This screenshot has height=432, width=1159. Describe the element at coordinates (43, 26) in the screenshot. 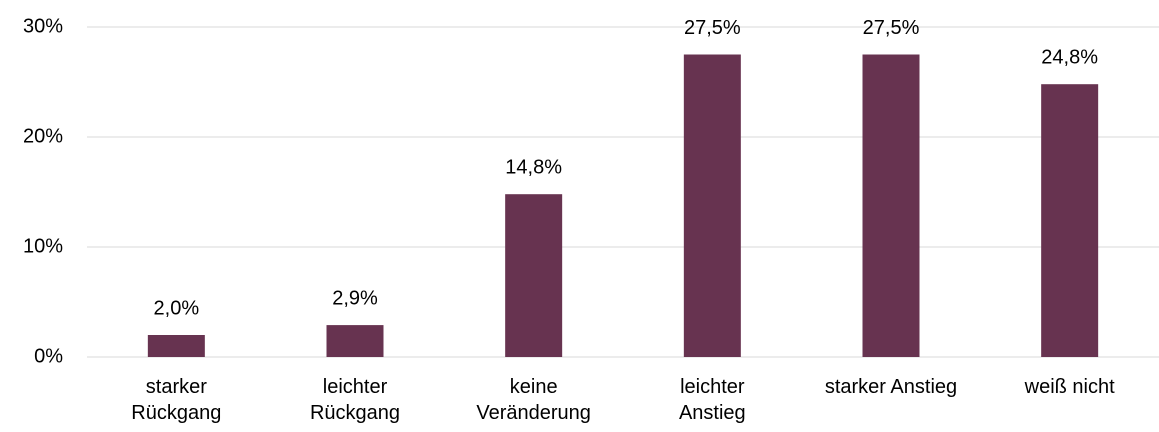

I see `y-tick-label: 30%` at that location.